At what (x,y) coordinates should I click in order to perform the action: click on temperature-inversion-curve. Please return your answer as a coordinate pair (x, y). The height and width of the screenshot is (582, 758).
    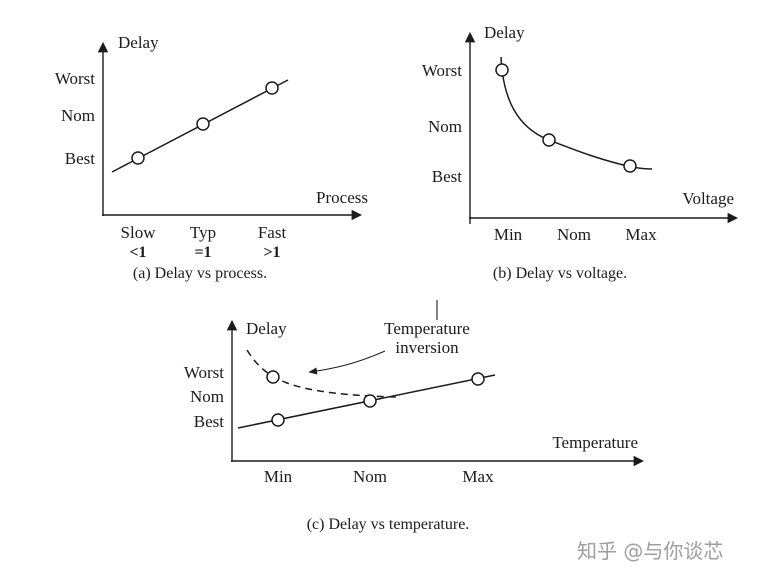
    Looking at the image, I should click on (322, 373).